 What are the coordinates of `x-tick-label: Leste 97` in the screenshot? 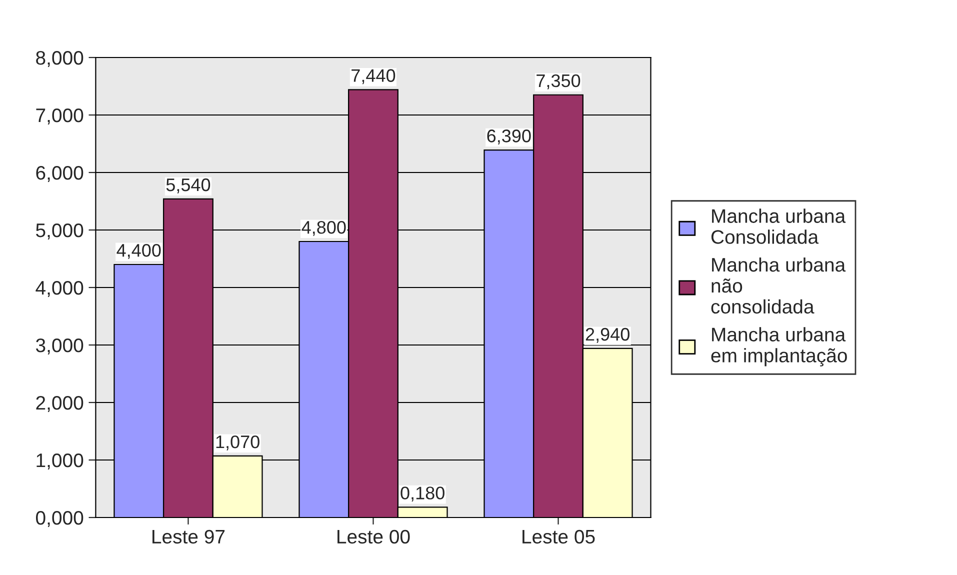 It's located at (188, 537).